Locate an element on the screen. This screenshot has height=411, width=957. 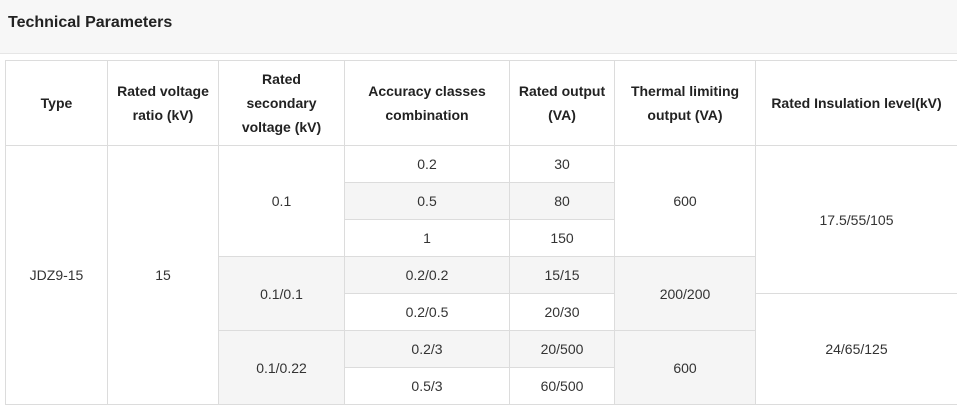
cell: 0.5 is located at coordinates (427, 201).